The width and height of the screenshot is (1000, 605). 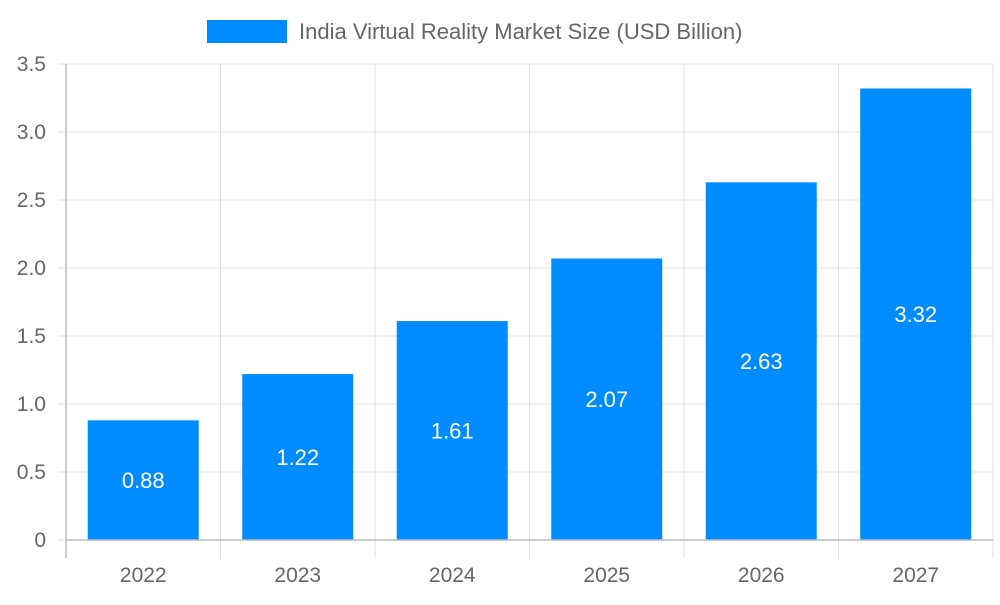 I want to click on y-tick-label: 1.5, so click(x=31, y=336).